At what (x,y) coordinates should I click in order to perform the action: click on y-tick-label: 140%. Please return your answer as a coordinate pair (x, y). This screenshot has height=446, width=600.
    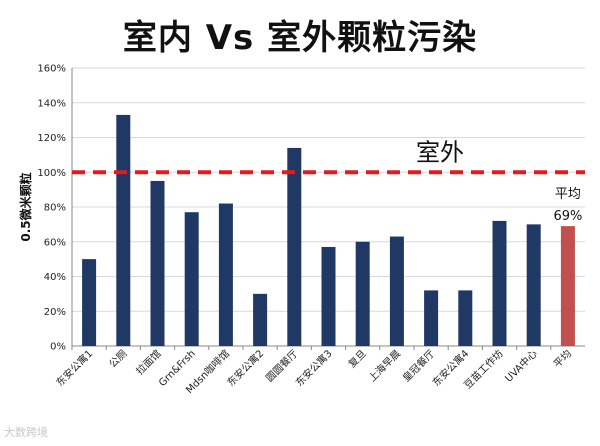
    Looking at the image, I should click on (51, 103).